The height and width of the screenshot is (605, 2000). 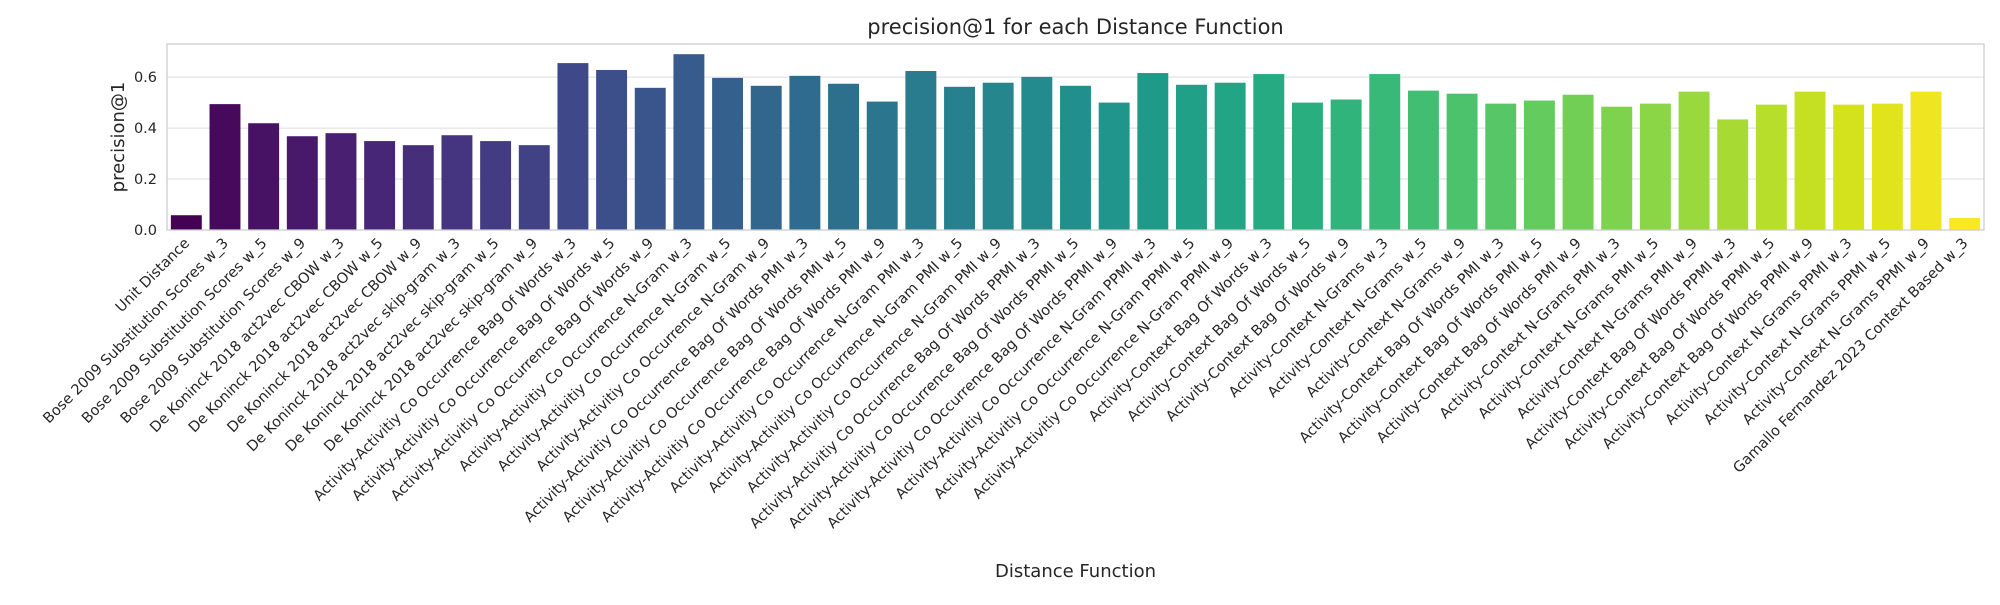 What do you see at coordinates (145, 78) in the screenshot?
I see `y-tick-label: 0.6` at bounding box center [145, 78].